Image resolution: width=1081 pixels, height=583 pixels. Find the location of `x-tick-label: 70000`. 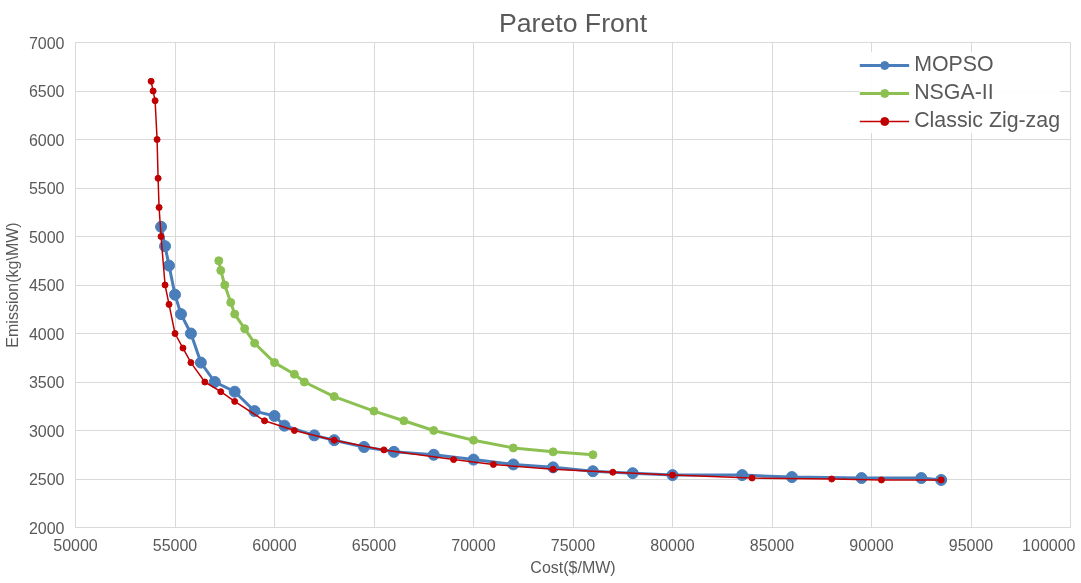

x-tick-label: 70000 is located at coordinates (473, 545).